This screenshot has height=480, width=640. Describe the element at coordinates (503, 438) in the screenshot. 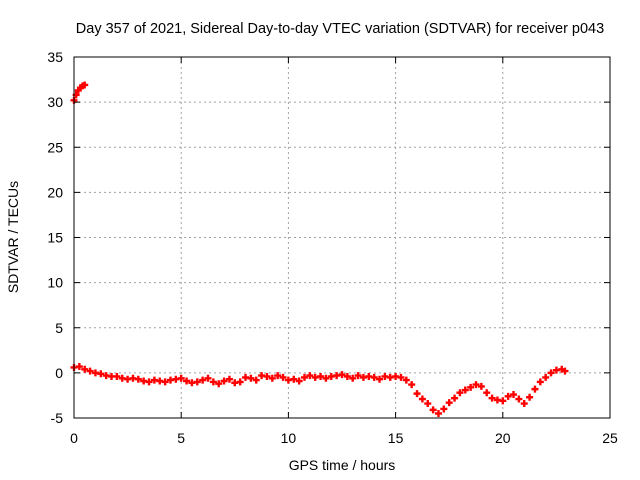

I see `x-tick-label: 20` at that location.